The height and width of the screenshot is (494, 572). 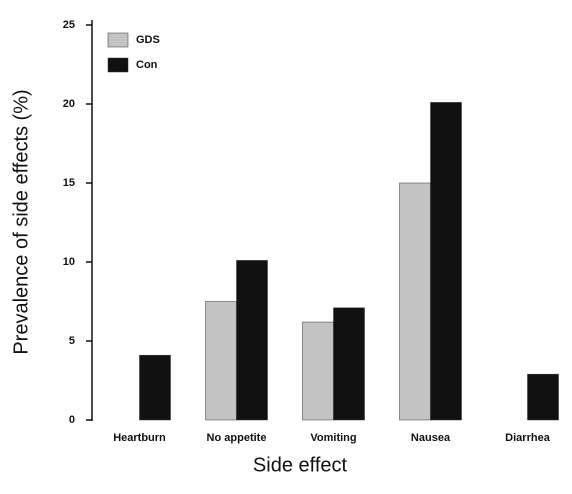 I want to click on y-axis-title: Prevalence of side effects (%), so click(x=21, y=221).